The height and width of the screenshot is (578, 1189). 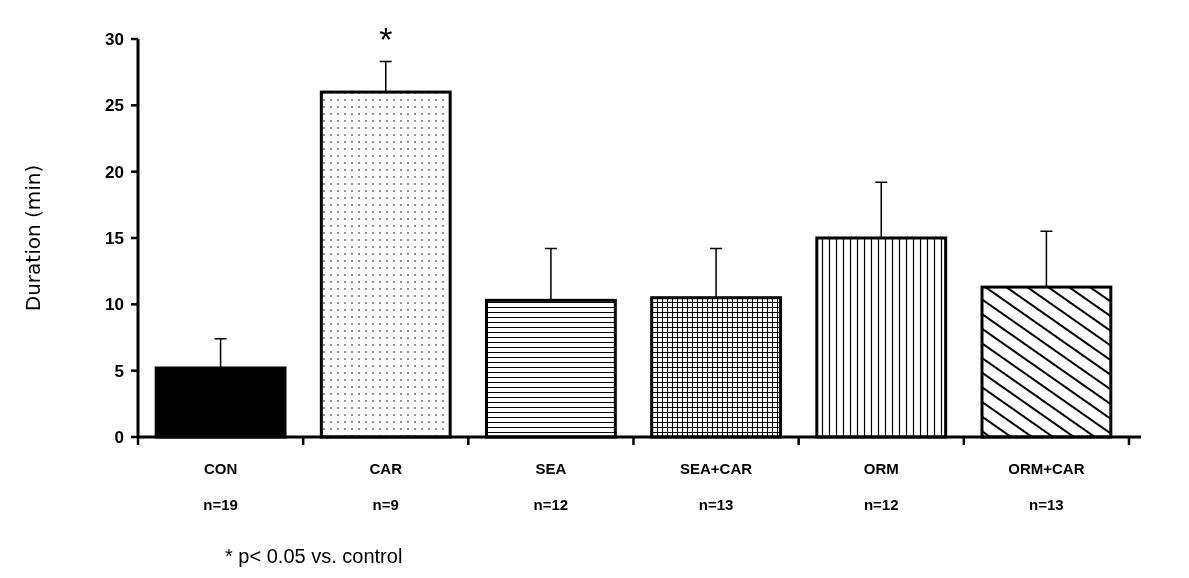 I want to click on annotation: *, so click(x=386, y=39).